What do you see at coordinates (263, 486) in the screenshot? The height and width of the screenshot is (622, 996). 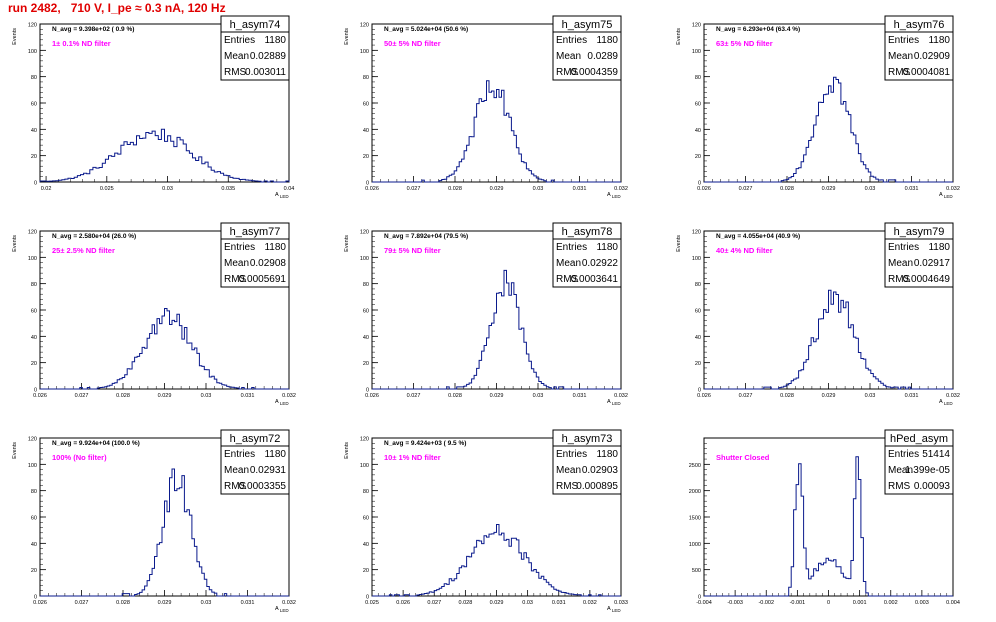 I see `stats-rms-value: 0.0003355` at bounding box center [263, 486].